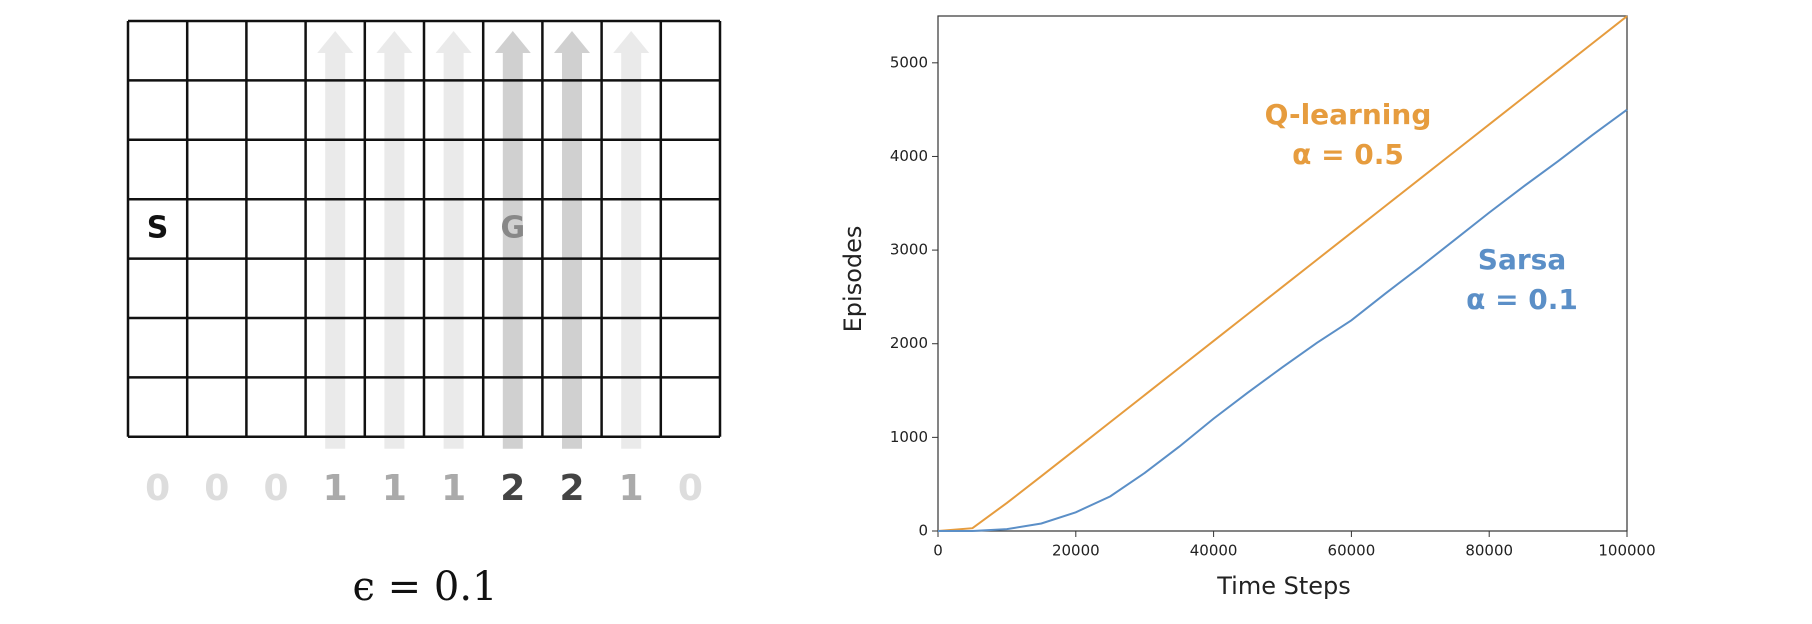  Describe the element at coordinates (1076, 551) in the screenshot. I see `x-tick-label: 20000` at that location.